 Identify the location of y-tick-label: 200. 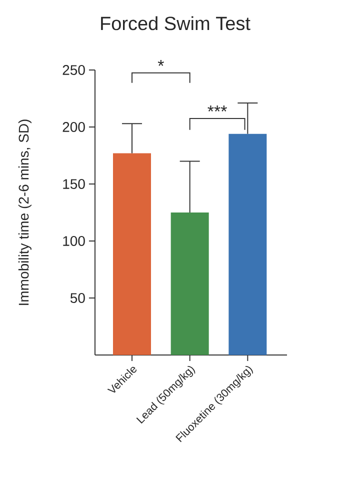
(73, 127).